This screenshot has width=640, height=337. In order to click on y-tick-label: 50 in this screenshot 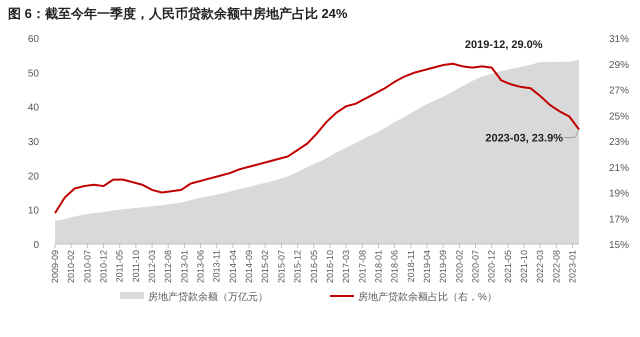, I will do `click(34, 74)`.